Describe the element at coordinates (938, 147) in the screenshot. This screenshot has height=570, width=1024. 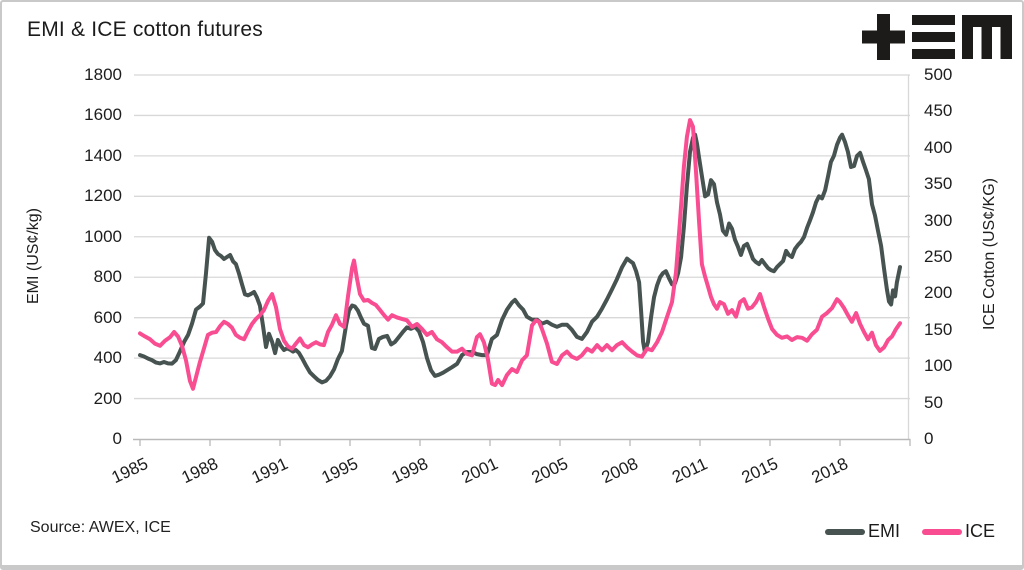
I see `right-axis-tick-label: 400` at that location.